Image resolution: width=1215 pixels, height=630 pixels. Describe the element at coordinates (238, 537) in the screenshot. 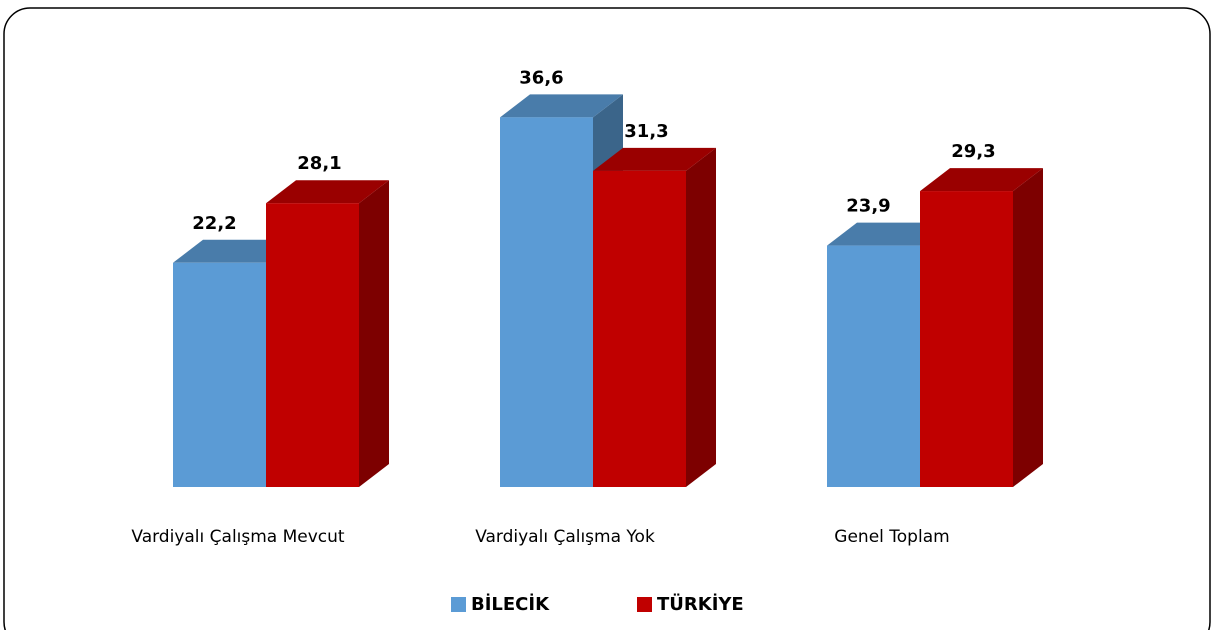

I see `category-label: Vardiyalı Çalışma Mevcut` at that location.